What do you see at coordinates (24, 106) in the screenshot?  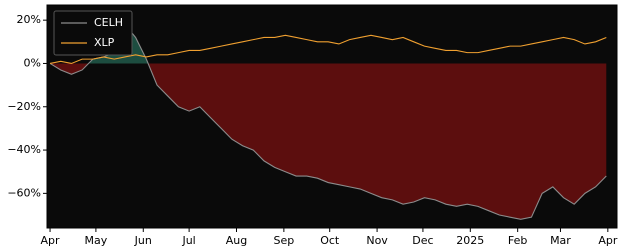 I see `y-tick-label: −20%` at bounding box center [24, 106].